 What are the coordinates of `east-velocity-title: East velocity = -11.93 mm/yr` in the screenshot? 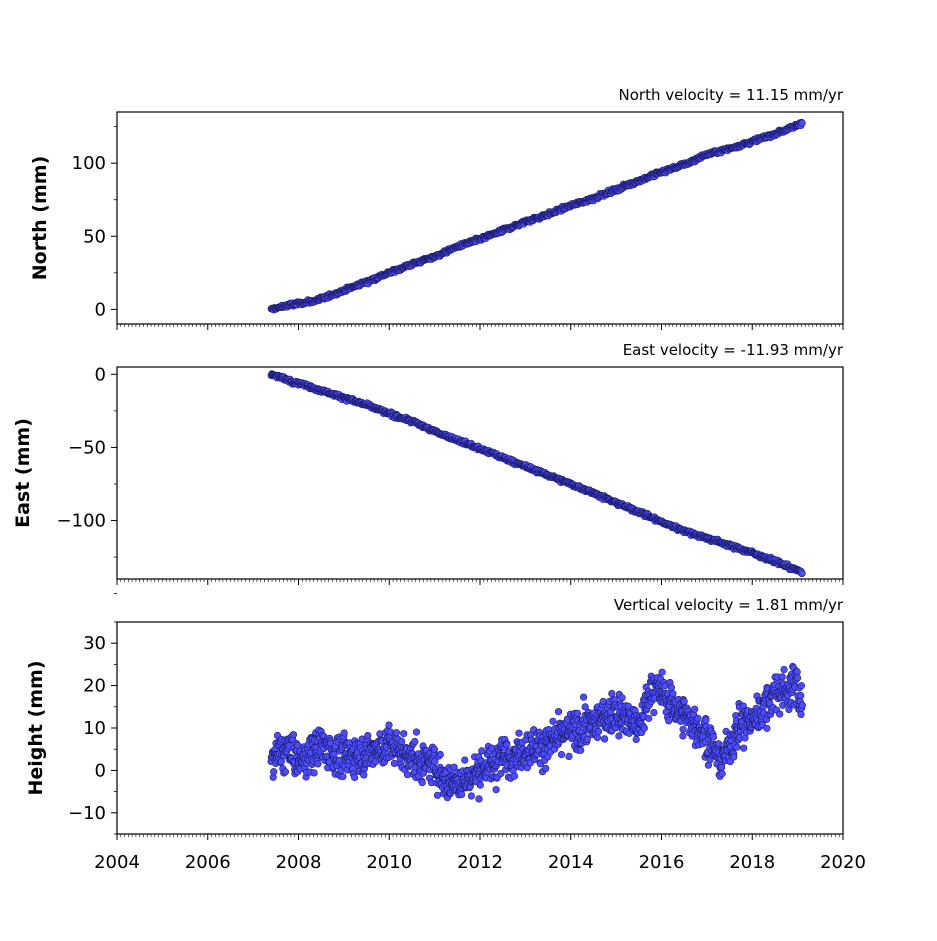 It's located at (733, 350).